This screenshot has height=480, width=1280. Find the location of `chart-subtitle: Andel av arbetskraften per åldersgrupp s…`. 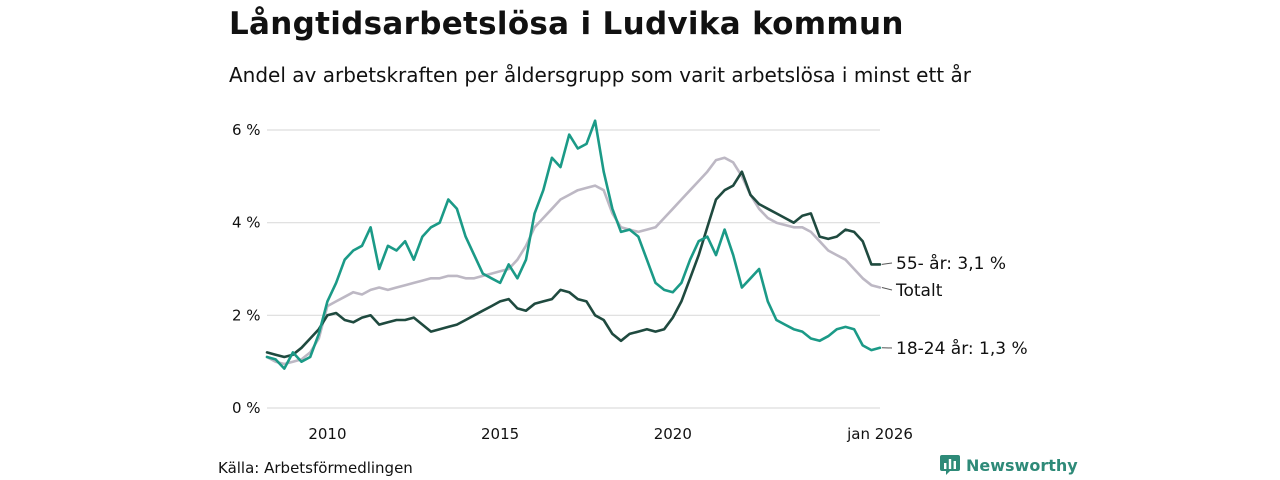

chart-subtitle: Andel av arbetskraften per åldersgrupp s… is located at coordinates (600, 75).